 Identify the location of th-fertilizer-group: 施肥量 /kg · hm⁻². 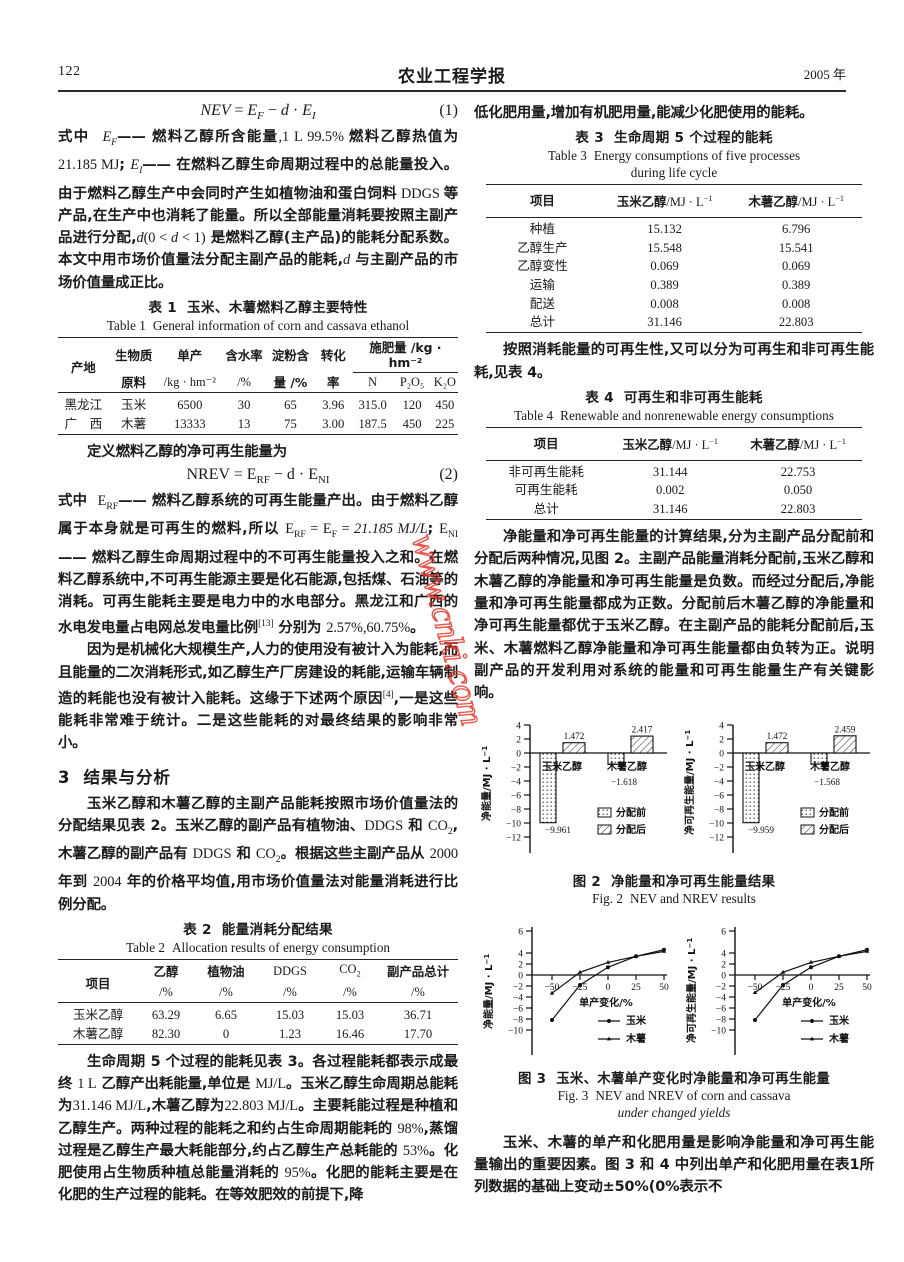
(405, 355).